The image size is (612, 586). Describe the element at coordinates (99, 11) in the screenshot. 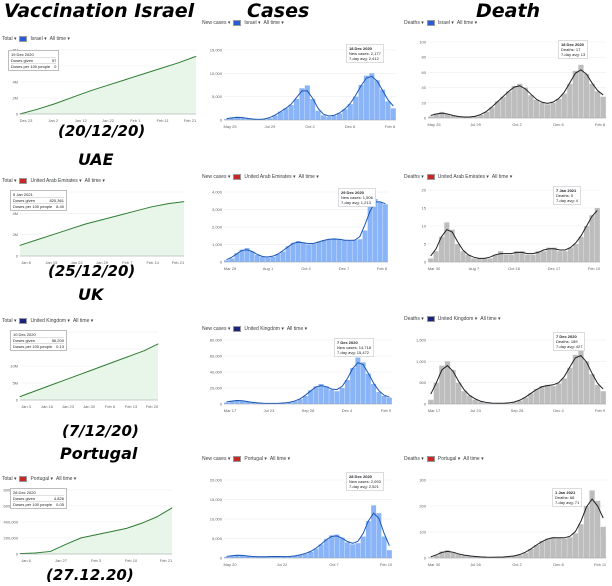

I see `header-vaccination: Vaccination Israel` at that location.